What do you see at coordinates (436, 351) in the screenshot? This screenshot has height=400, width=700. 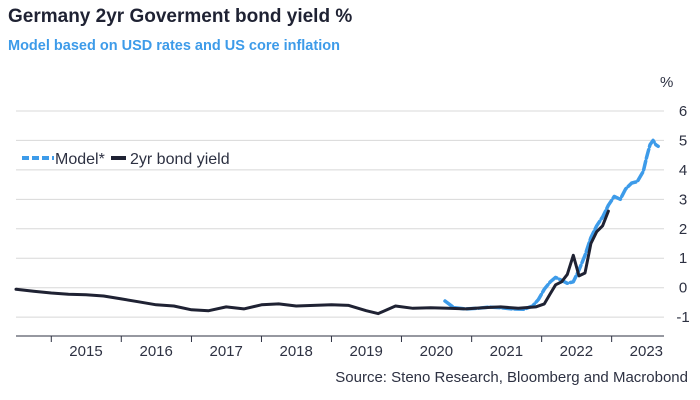 I see `x-tick-label: 2020` at bounding box center [436, 351].